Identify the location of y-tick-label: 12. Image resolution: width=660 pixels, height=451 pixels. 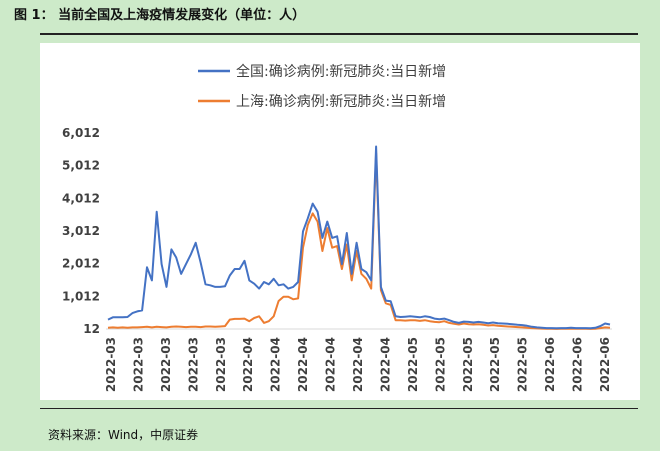
(91, 329).